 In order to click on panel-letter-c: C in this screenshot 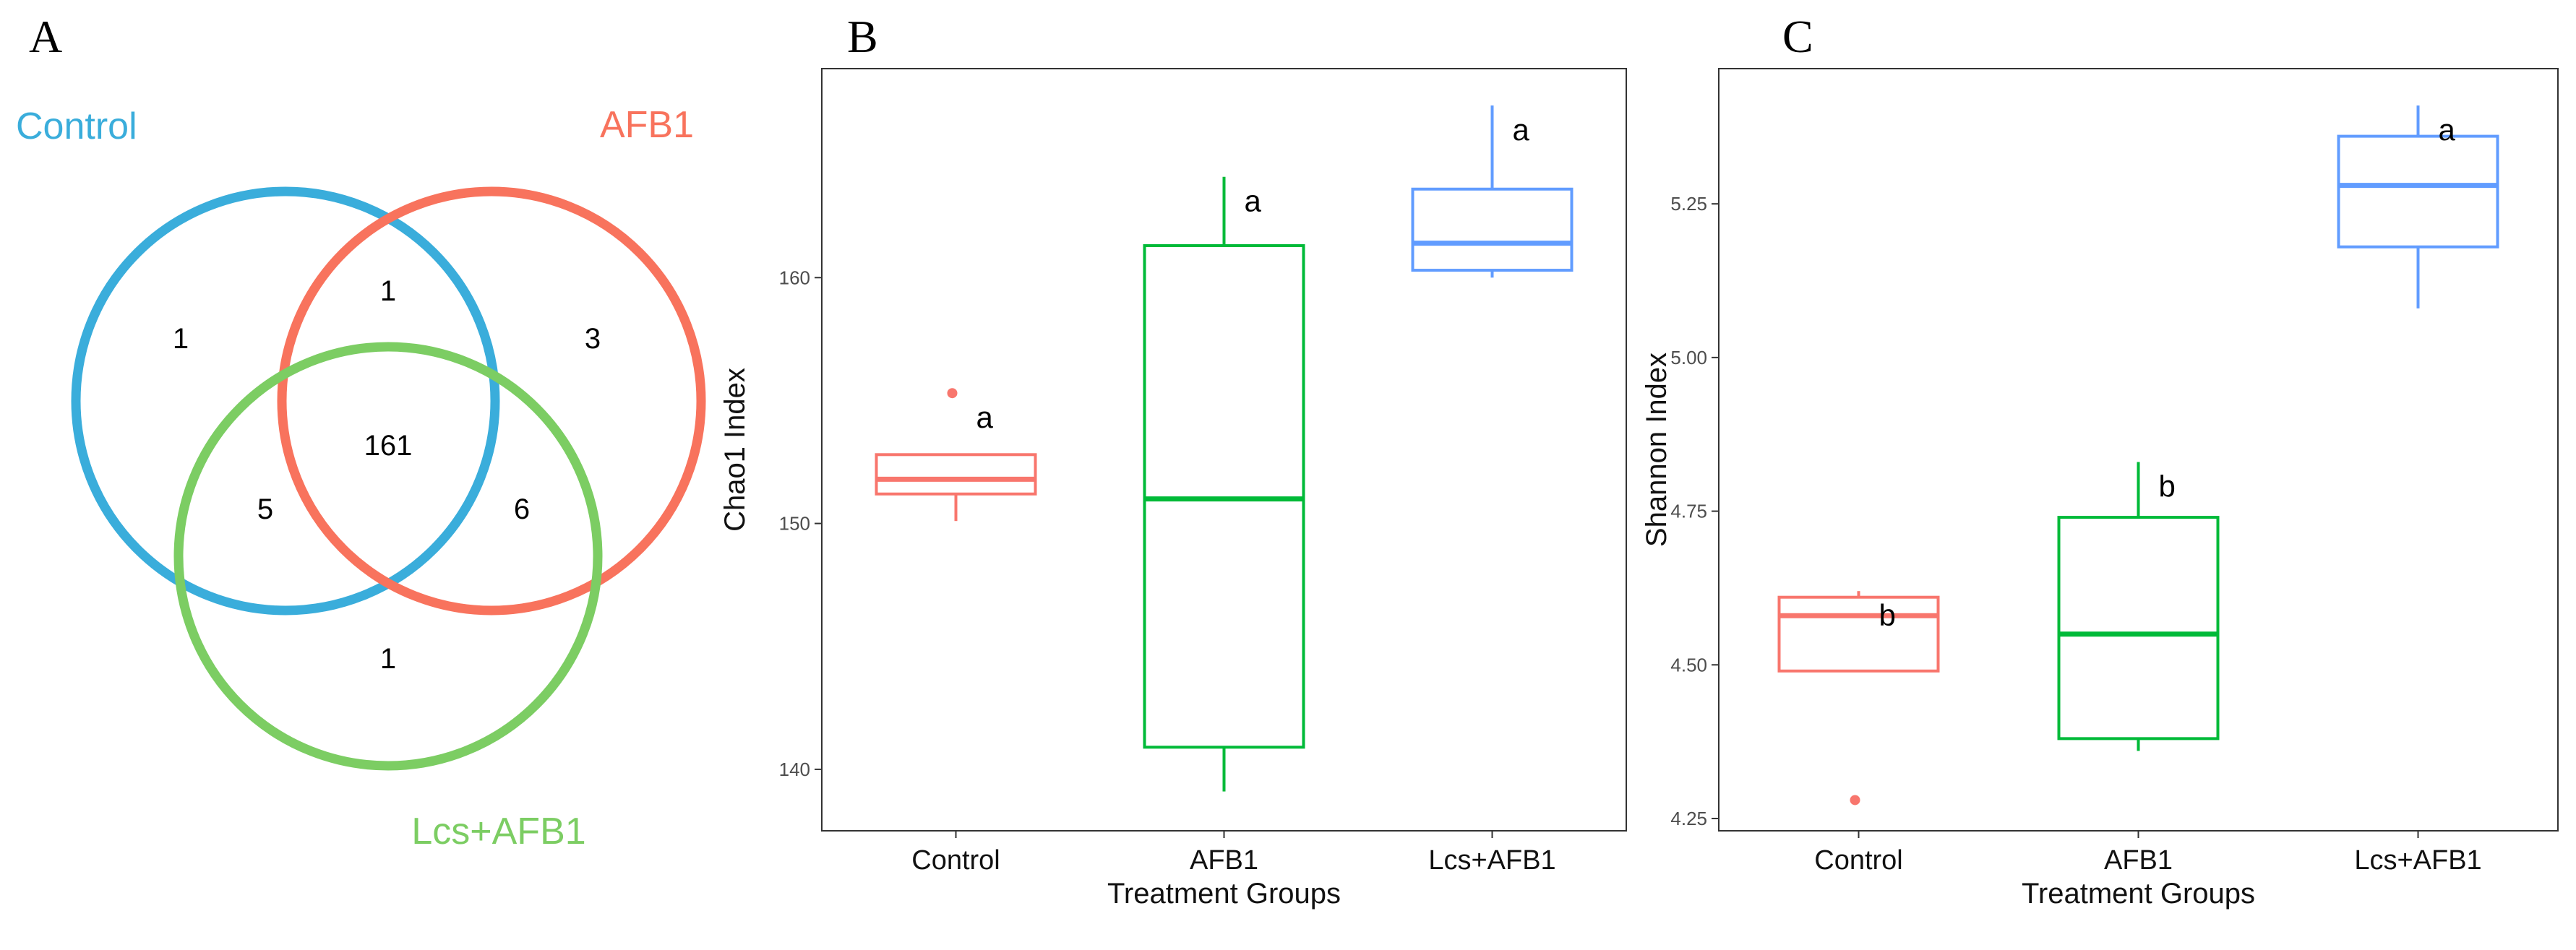, I will do `click(1798, 36)`.